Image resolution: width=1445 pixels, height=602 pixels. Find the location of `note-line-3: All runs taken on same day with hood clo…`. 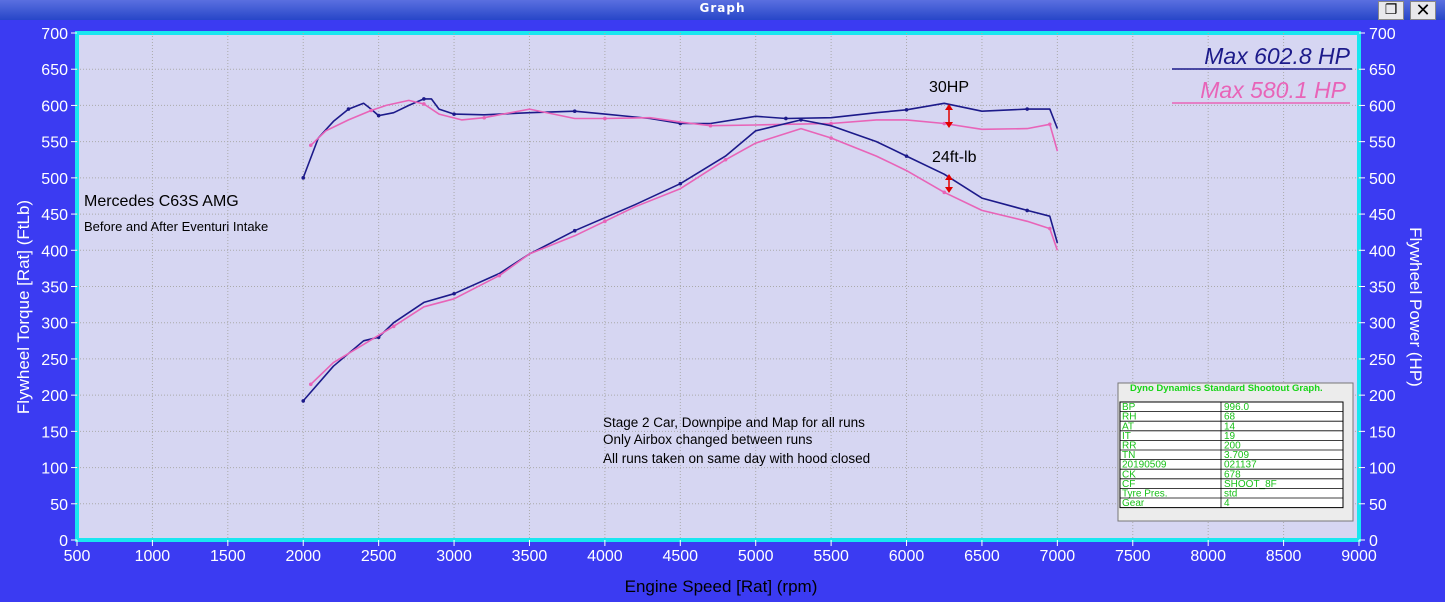

note-line-3: All runs taken on same day with hood clo… is located at coordinates (736, 458).